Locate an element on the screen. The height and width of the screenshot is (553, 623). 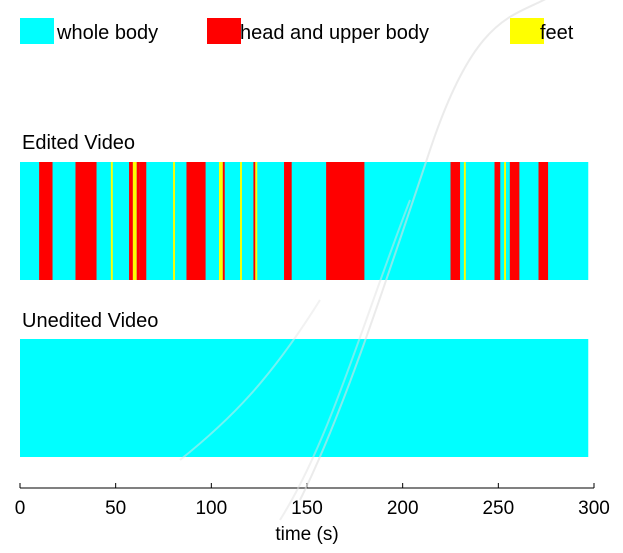
x-tick-label: 250 is located at coordinates (498, 508).